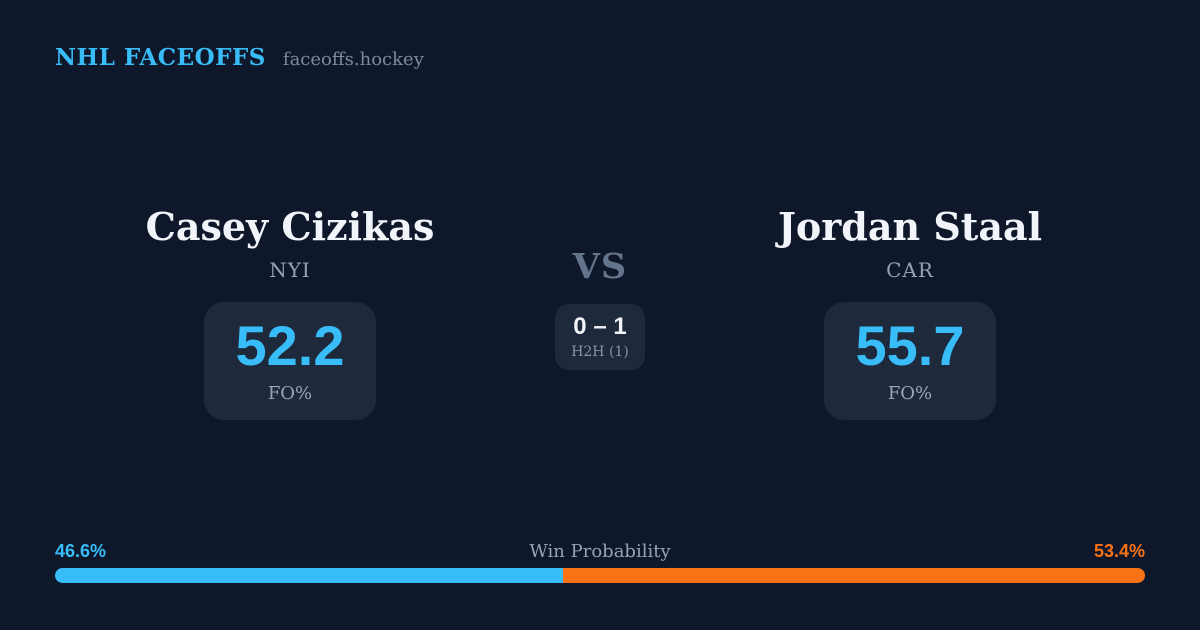  Describe the element at coordinates (910, 345) in the screenshot. I see `player-right-fo-value: 55.7` at that location.